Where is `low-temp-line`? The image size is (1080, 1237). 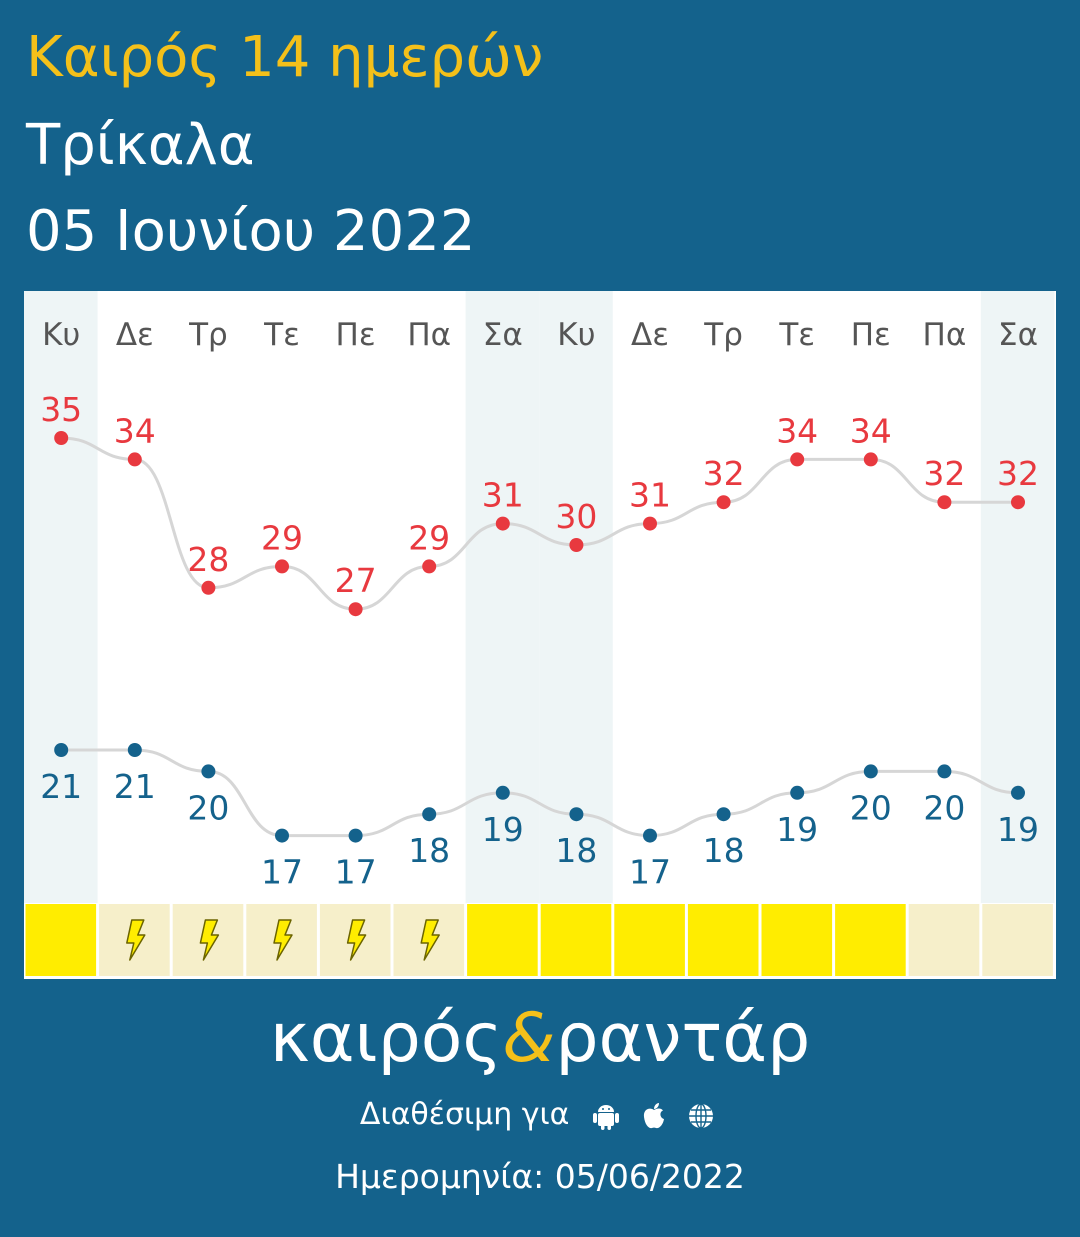 low-temp-line is located at coordinates (540, 793).